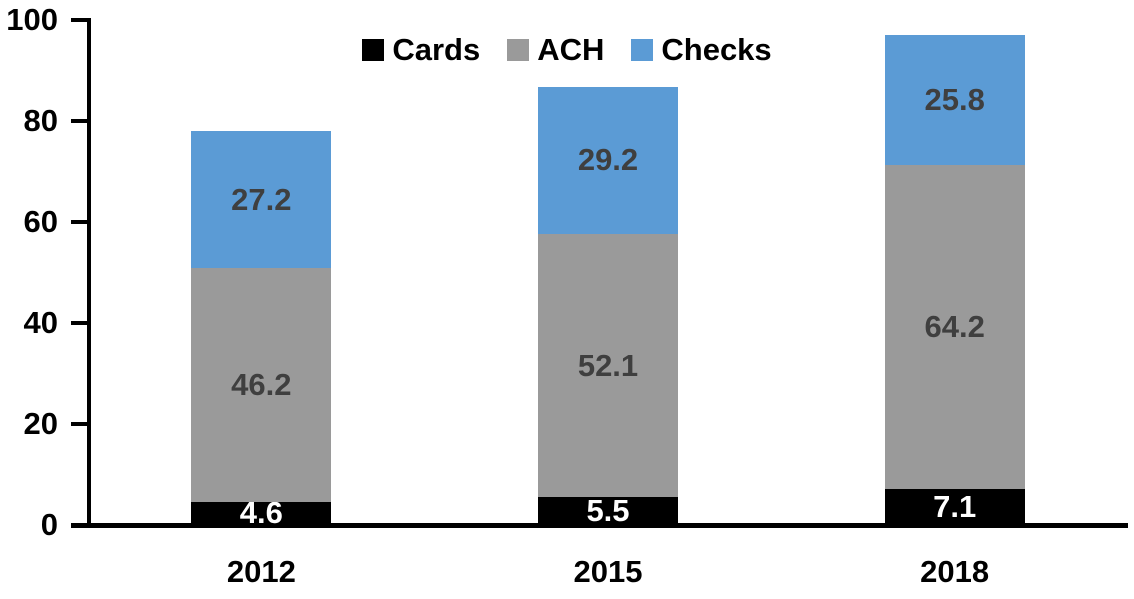 The width and height of the screenshot is (1134, 599). I want to click on bar-segment-2018-cards: 7.1, so click(954, 507).